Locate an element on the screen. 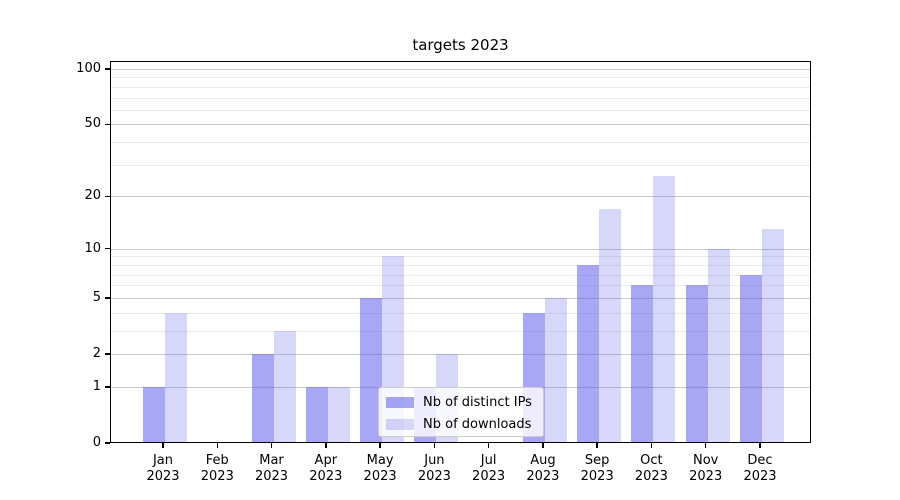  x-tick-label: Dec 2023 is located at coordinates (760, 468).